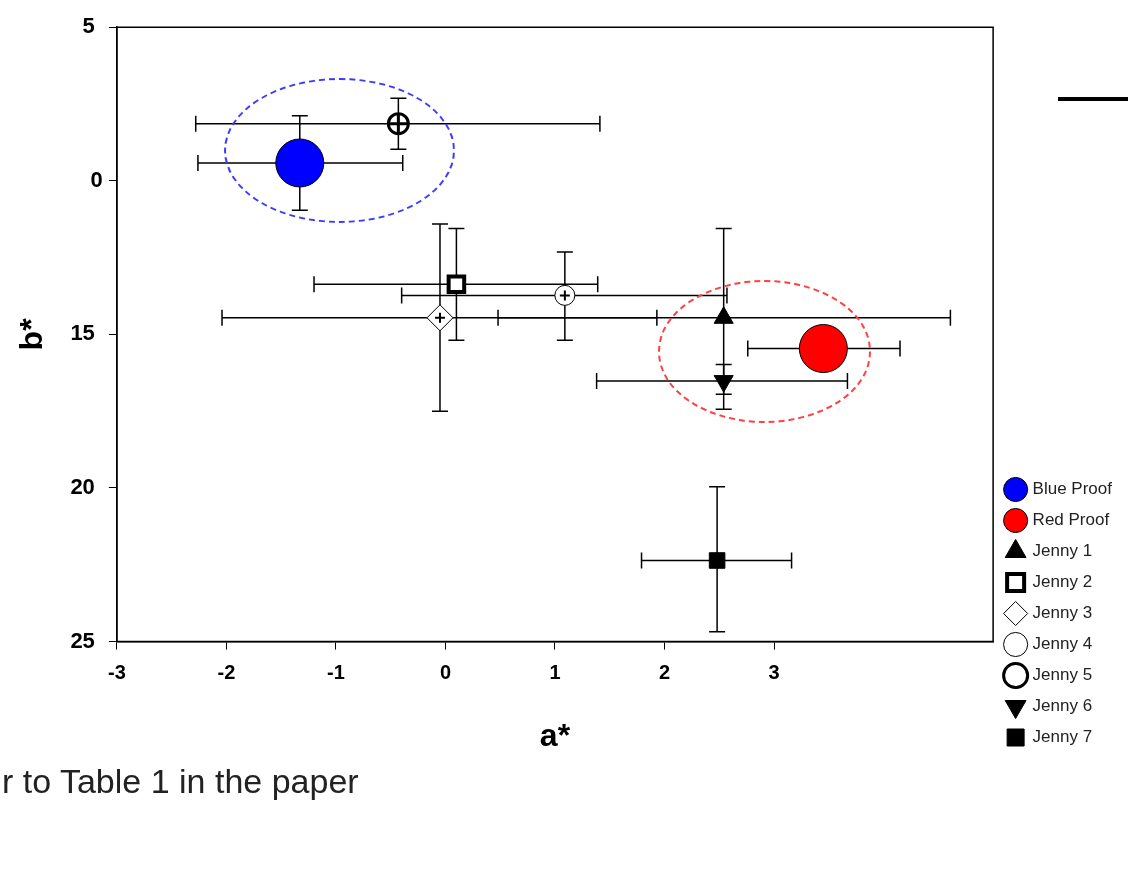  What do you see at coordinates (555, 672) in the screenshot?
I see `x-tick-label: 1` at bounding box center [555, 672].